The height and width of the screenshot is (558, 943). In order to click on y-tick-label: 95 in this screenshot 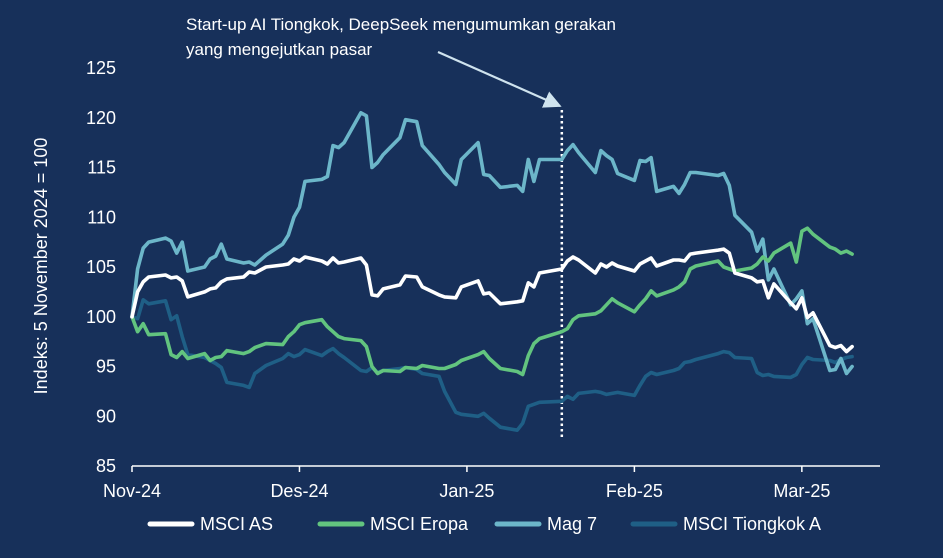, I will do `click(106, 367)`.